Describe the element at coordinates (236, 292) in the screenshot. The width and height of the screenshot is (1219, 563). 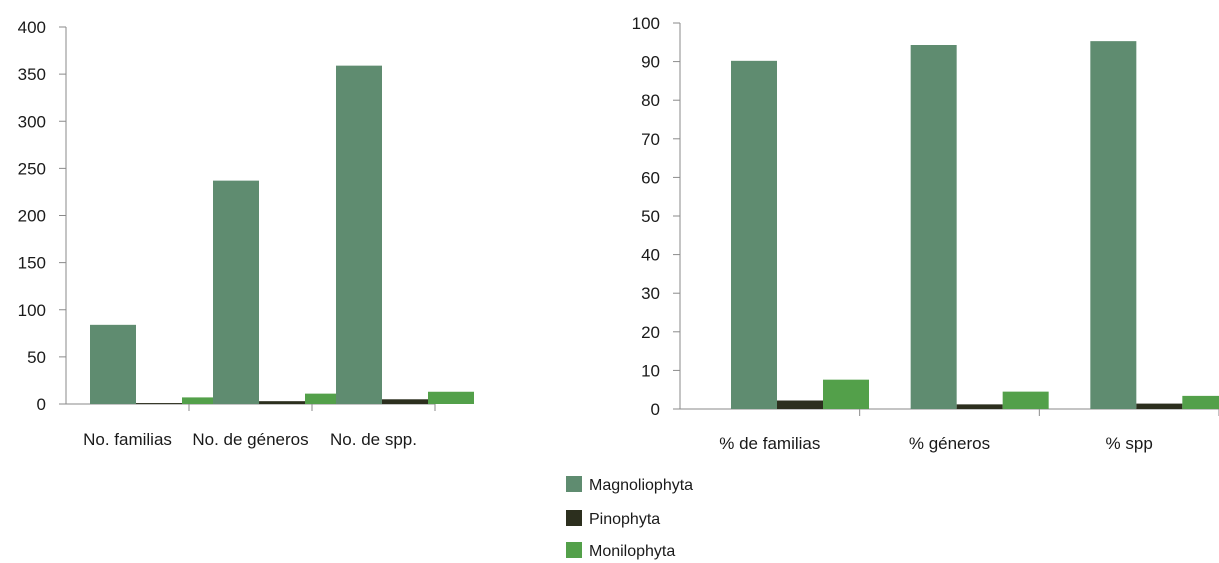
I see `bar-magnoliophyta-no-de-generos` at that location.